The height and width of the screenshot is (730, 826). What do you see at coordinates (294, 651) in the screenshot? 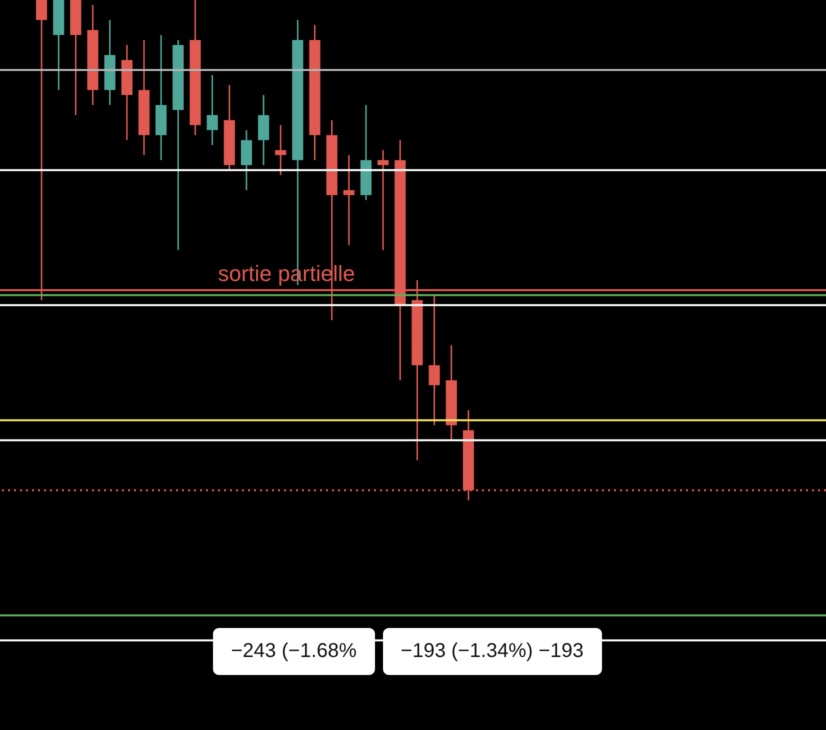
I see `text: −243 (−1.68%` at bounding box center [294, 651].